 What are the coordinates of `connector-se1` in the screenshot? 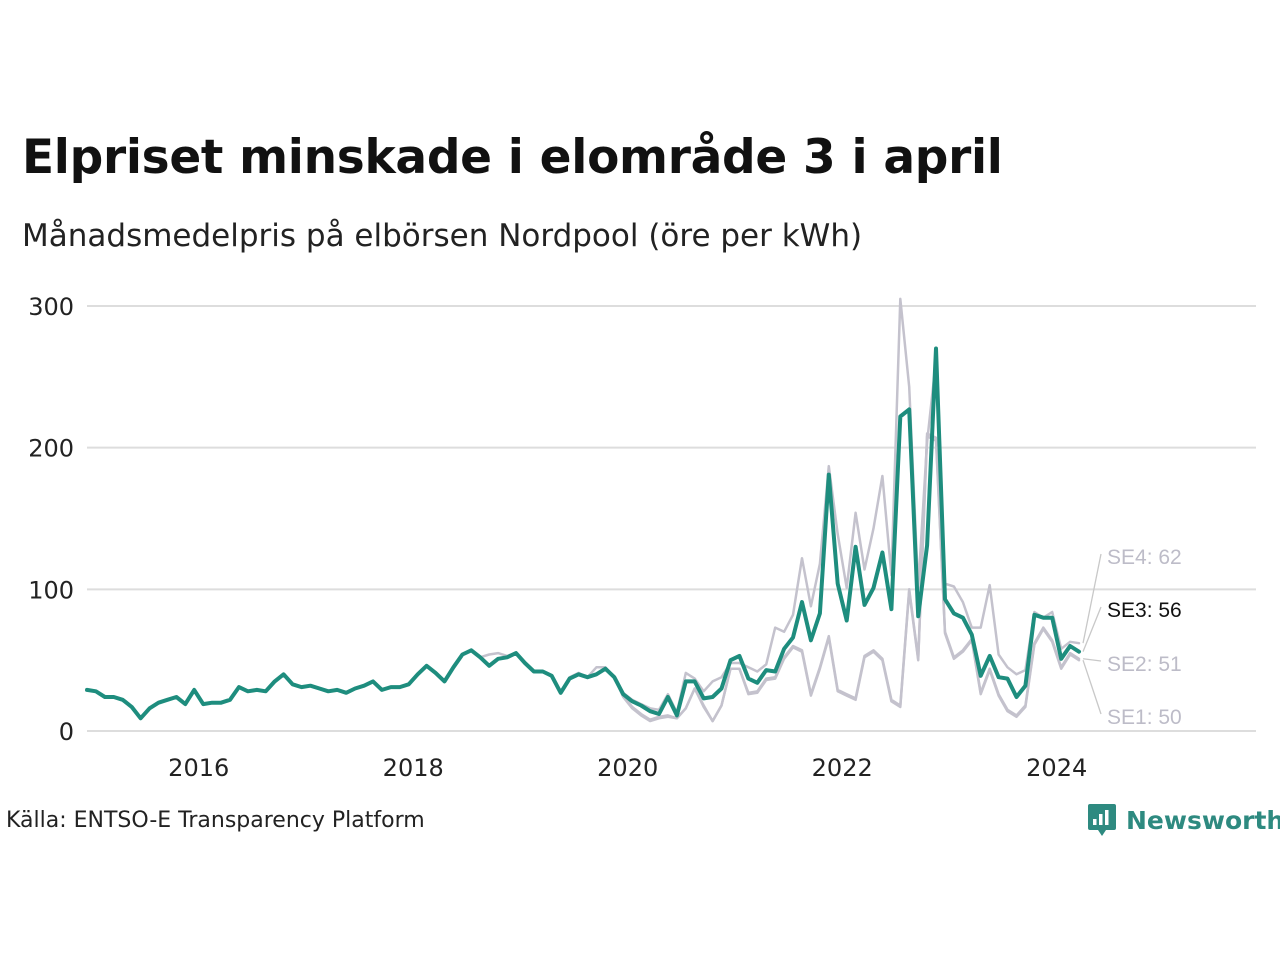 It's located at (1092, 687).